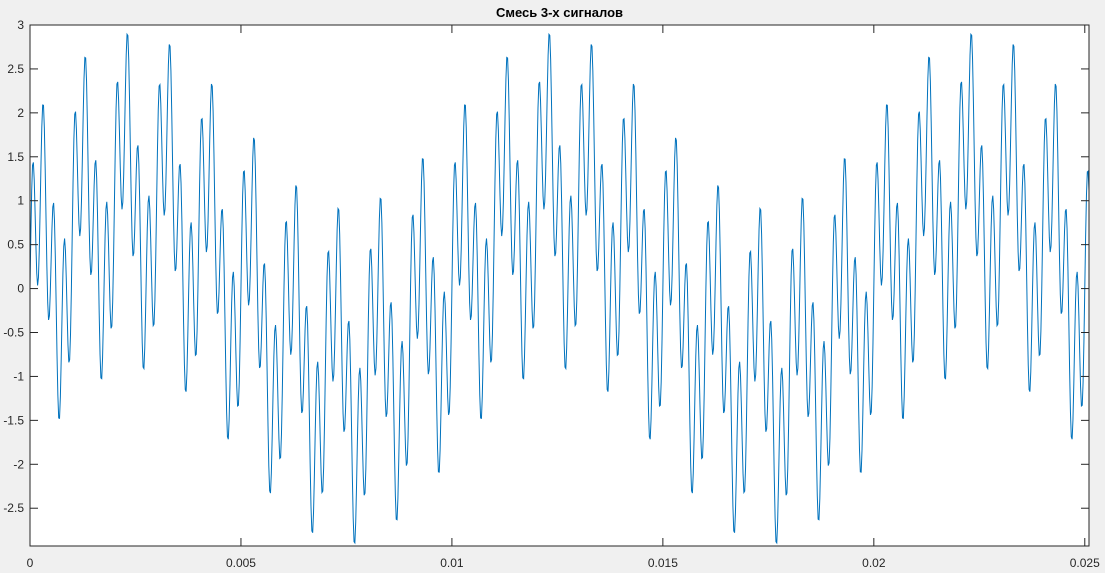  I want to click on x-tick-label: 0, so click(30, 563).